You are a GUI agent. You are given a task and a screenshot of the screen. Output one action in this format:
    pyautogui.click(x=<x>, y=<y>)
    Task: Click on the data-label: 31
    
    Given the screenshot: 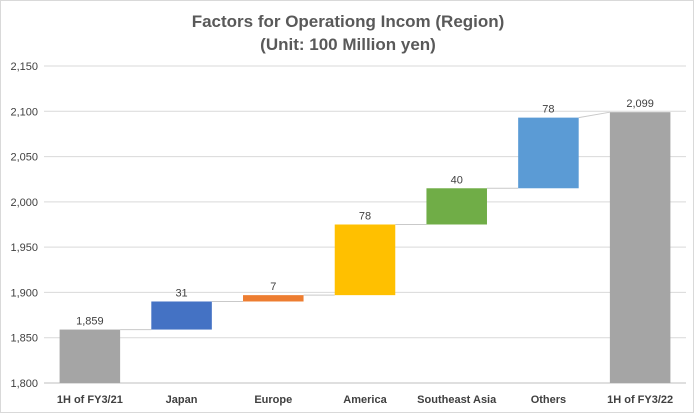 What is the action you would take?
    pyautogui.click(x=181, y=293)
    